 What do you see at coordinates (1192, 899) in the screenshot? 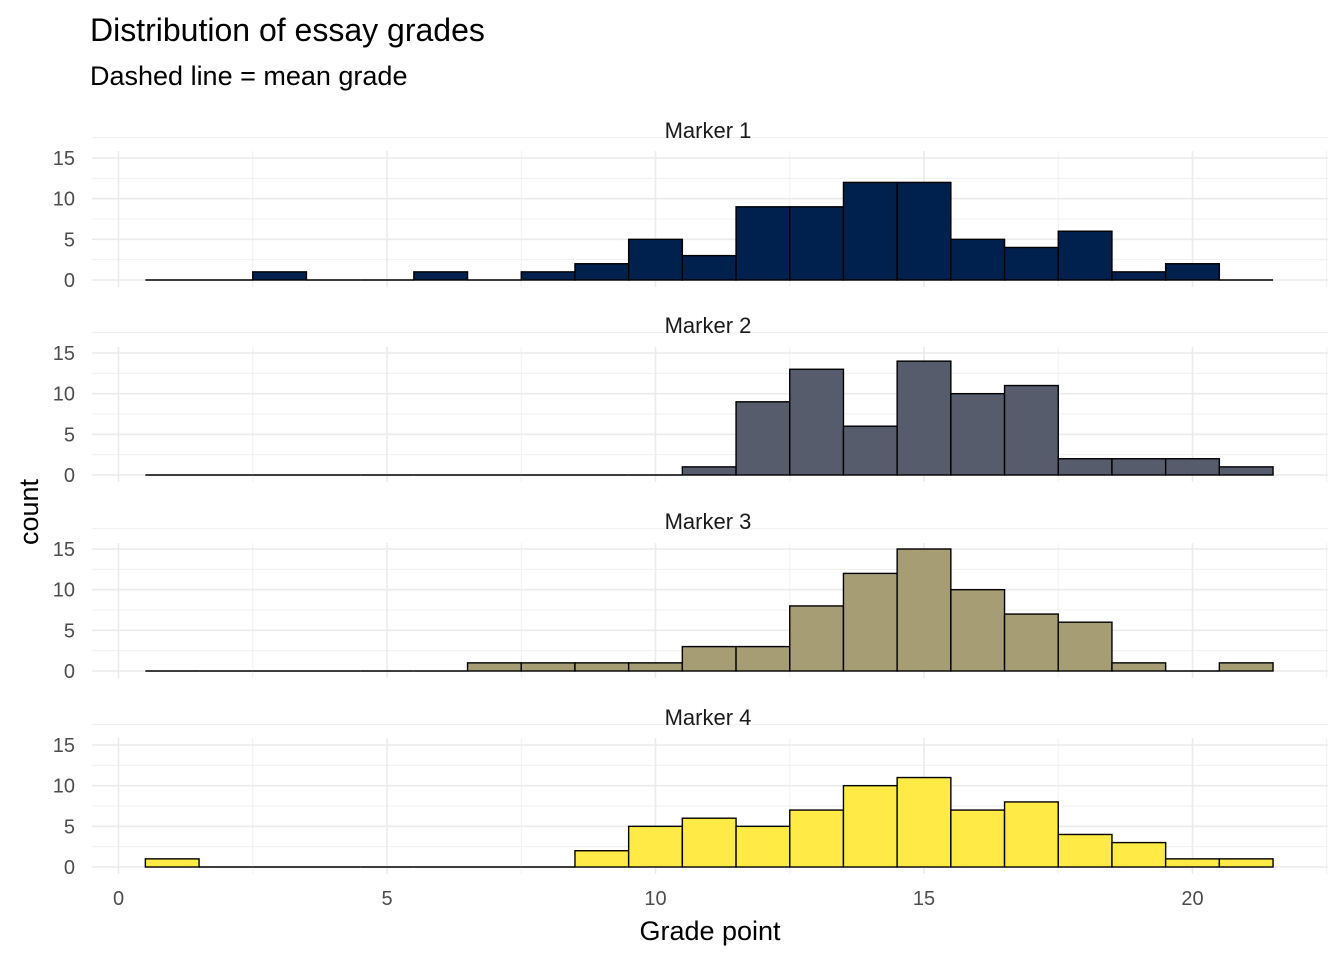
I see `x-tick-label: 20` at bounding box center [1192, 899].